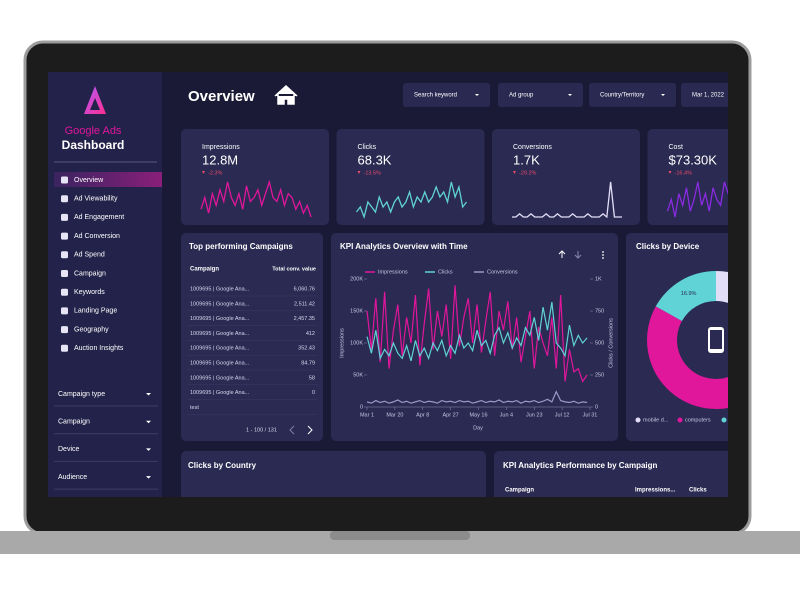 This screenshot has width=800, height=600. Describe the element at coordinates (356, 343) in the screenshot. I see `y-tick-label: 100K` at that location.